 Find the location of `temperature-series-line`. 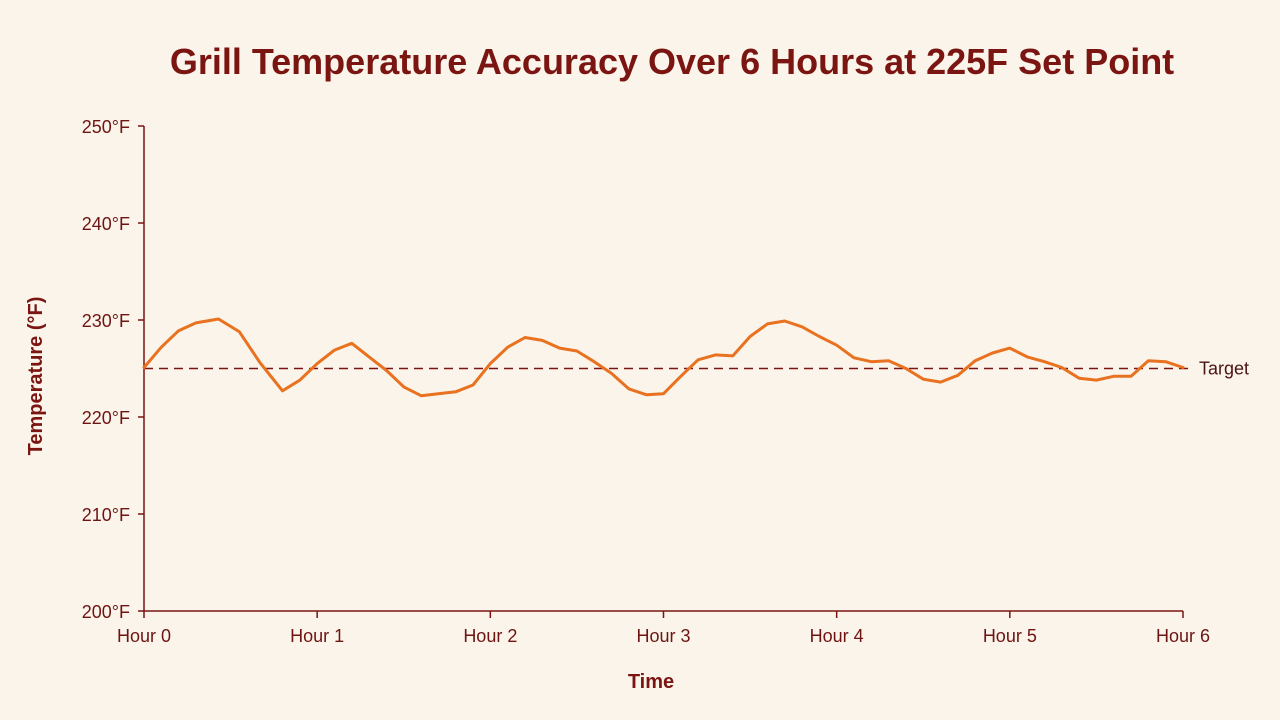

temperature-series-line is located at coordinates (663, 357).